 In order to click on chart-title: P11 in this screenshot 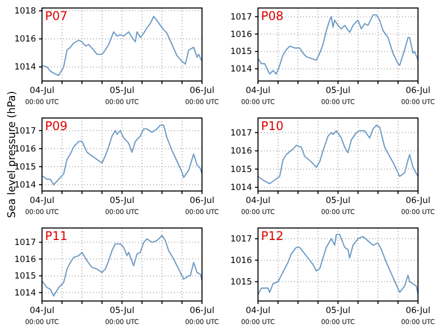, I will do `click(56, 236)`.